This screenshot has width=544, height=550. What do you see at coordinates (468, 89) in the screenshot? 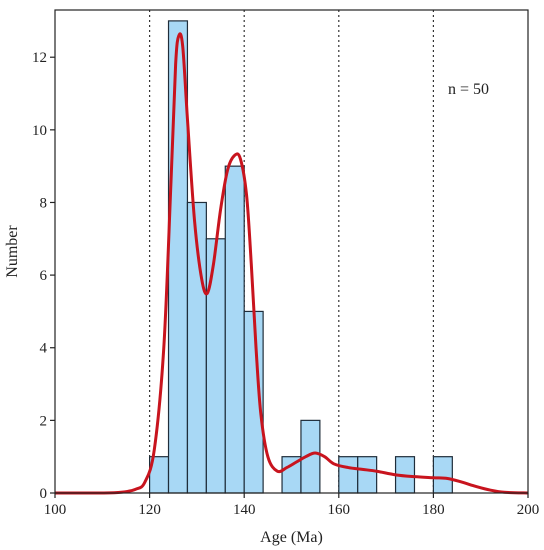
I see `sample-size-annotation: n = 50` at bounding box center [468, 89].